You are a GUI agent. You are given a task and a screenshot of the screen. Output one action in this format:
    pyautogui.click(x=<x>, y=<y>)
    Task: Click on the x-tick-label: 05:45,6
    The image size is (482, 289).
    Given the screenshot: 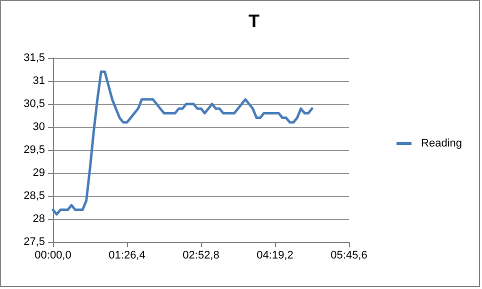 What is the action you would take?
    pyautogui.click(x=349, y=256)
    